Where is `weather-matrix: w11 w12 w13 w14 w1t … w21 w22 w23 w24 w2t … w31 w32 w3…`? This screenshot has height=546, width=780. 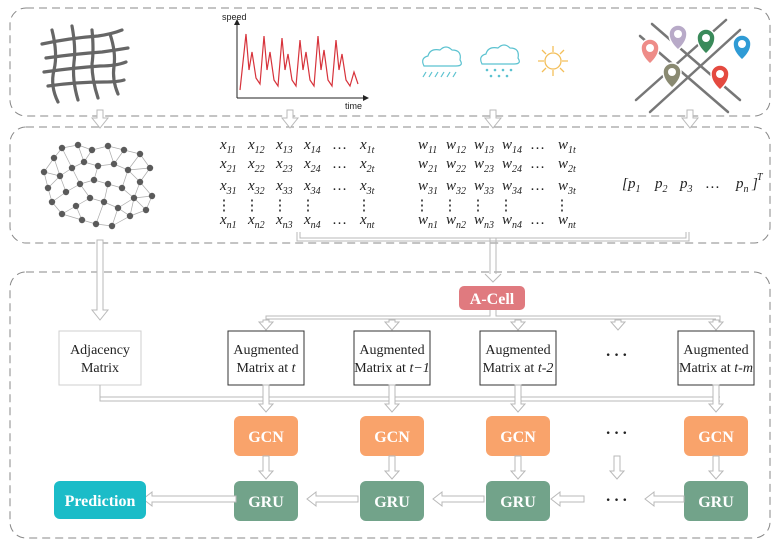 weather-matrix: w11 w12 w13 w14 w1t … w21 w22 w23 w24 w2t … w31 w32 w3… is located at coordinates (496, 184).